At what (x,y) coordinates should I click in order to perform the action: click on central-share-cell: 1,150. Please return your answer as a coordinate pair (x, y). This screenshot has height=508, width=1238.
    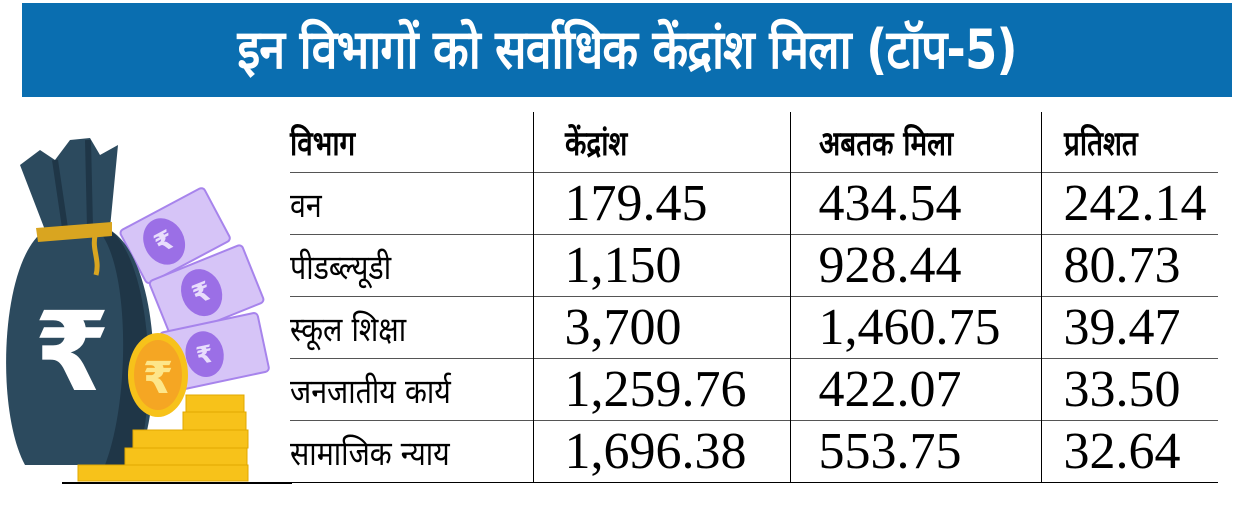
    Looking at the image, I should click on (661, 265).